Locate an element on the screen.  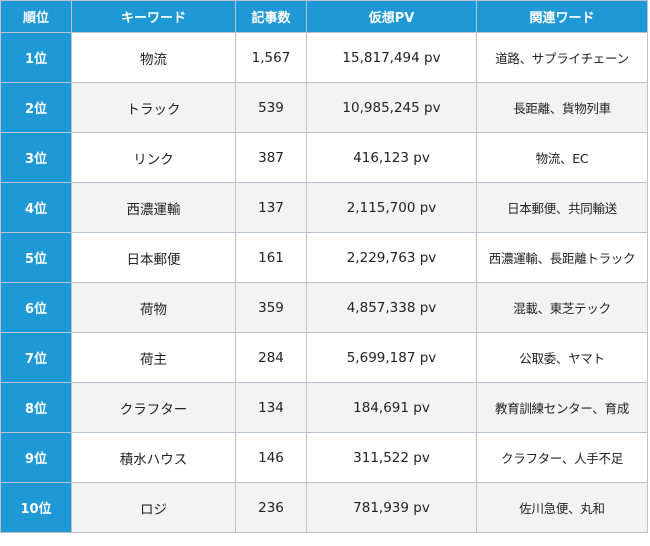
keyword-cell: クラフター is located at coordinates (153, 407).